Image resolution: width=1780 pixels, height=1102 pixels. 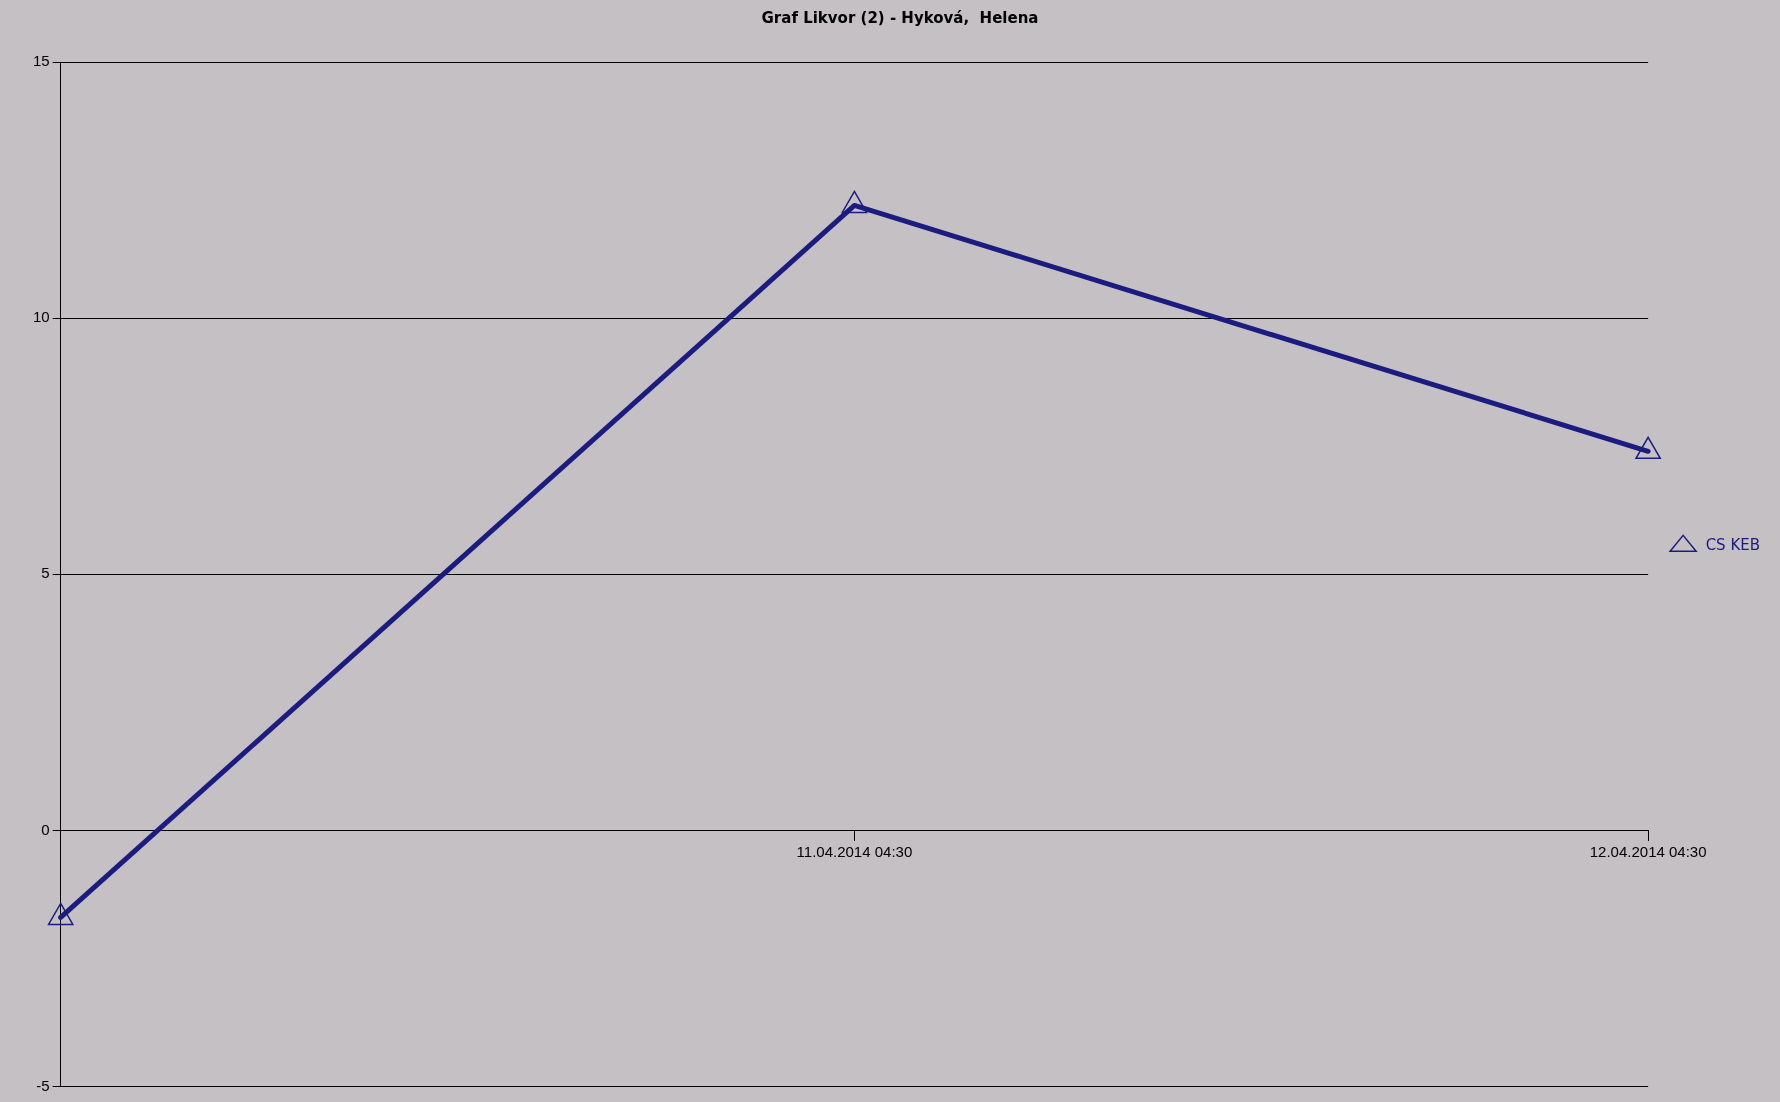 What do you see at coordinates (41, 61) in the screenshot?
I see `y-tick-label: 15` at bounding box center [41, 61].